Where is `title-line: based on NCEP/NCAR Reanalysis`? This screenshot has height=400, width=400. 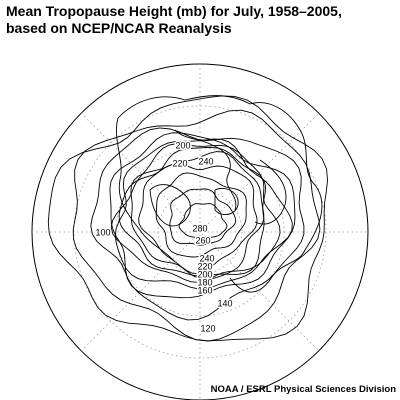 title-line: based on NCEP/NCAR Reanalysis is located at coordinates (119, 28).